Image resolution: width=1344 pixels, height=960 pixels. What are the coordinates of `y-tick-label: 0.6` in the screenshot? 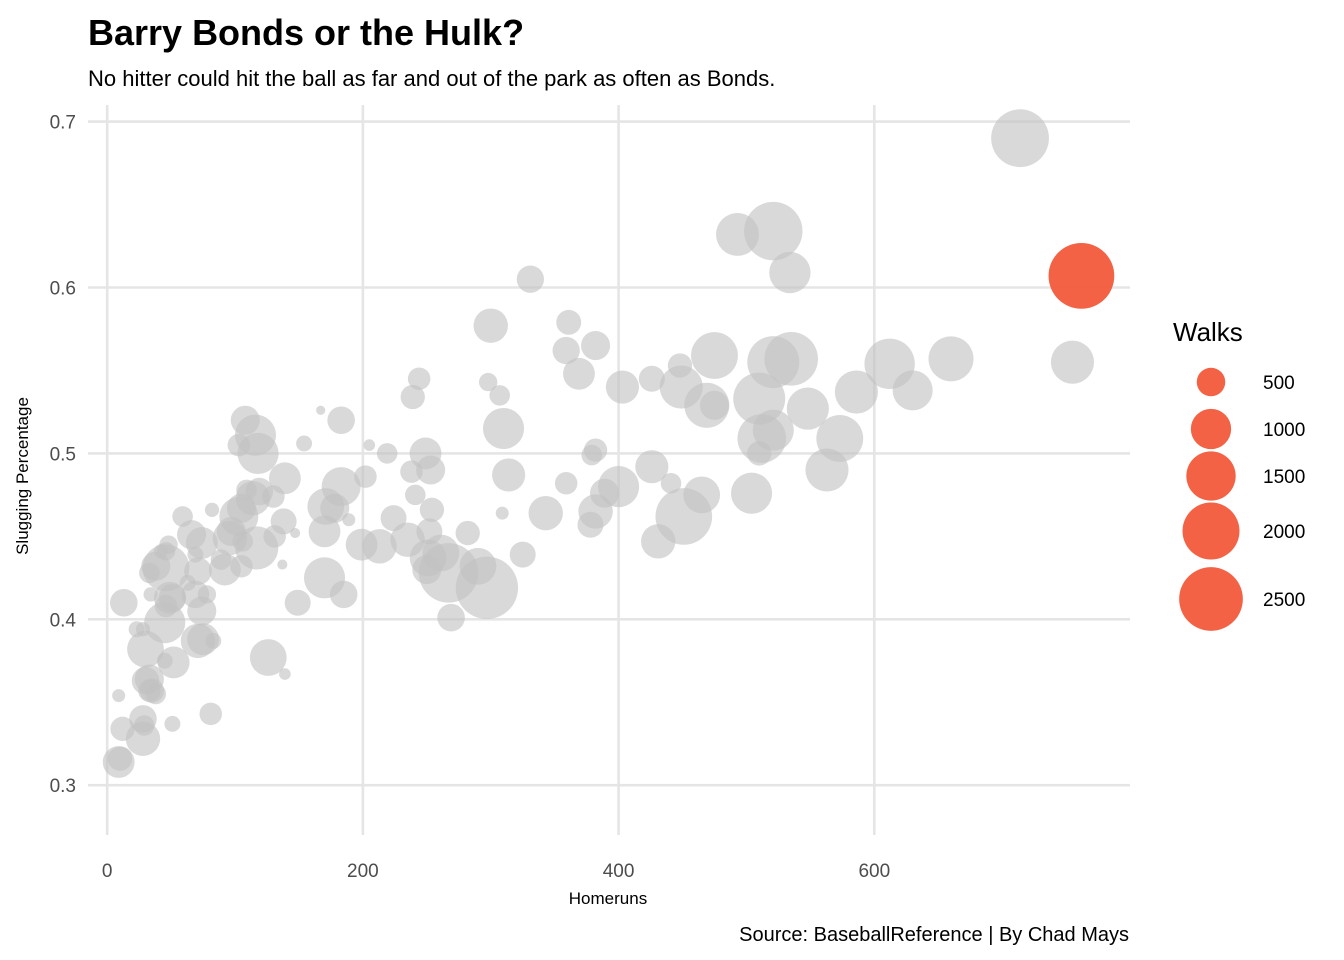 It's located at (63, 289).